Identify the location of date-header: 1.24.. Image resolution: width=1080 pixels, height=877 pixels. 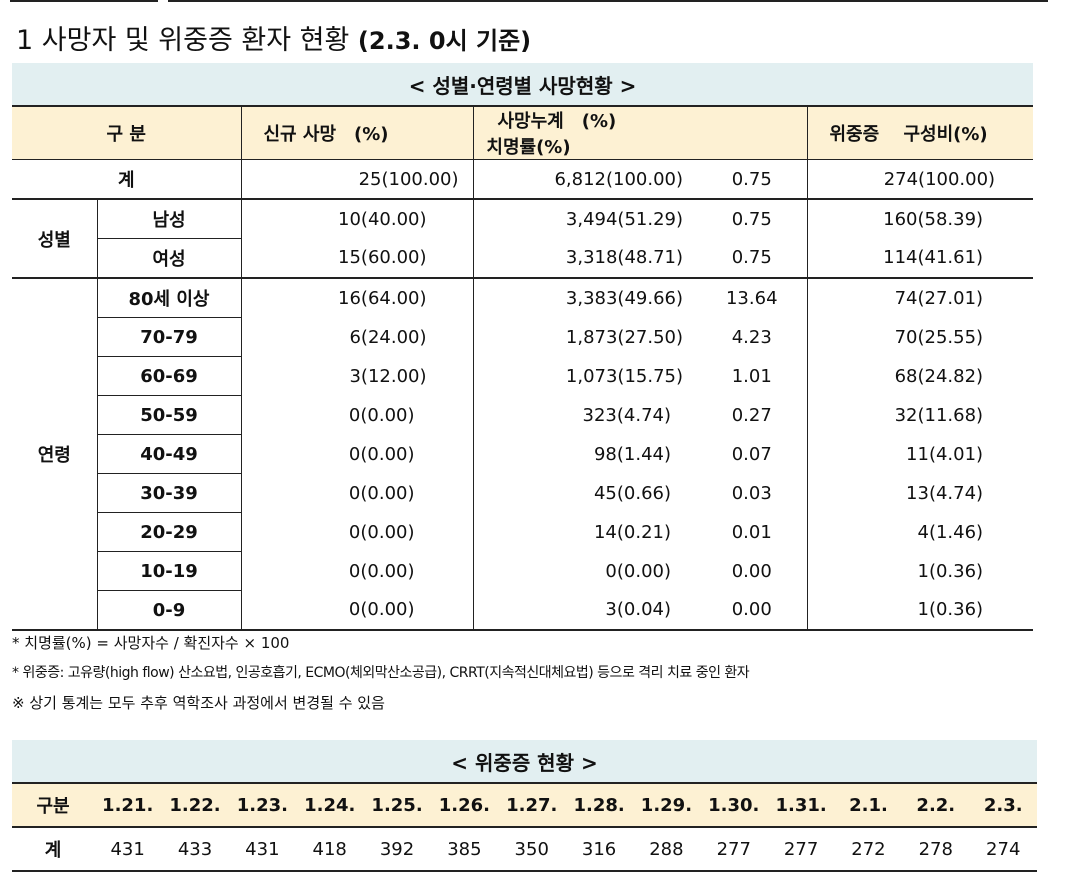
(330, 805).